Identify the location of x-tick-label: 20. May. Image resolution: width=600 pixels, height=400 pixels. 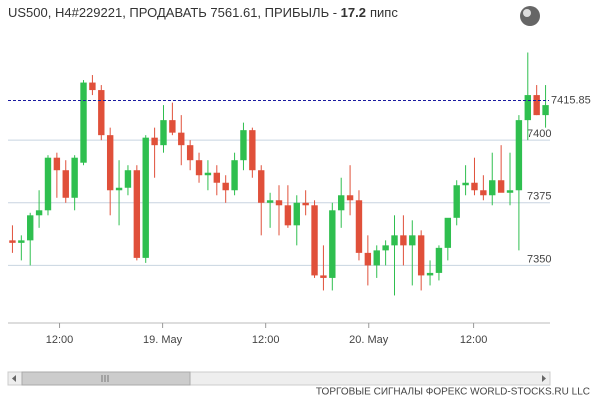
(369, 340).